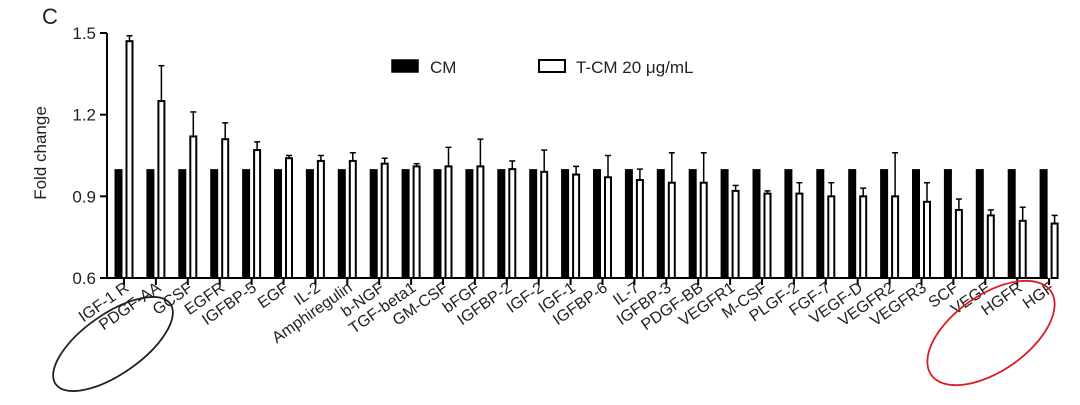 Image resolution: width=1080 pixels, height=405 pixels. What do you see at coordinates (273, 295) in the screenshot?
I see `x-tick-label: EGF` at bounding box center [273, 295].